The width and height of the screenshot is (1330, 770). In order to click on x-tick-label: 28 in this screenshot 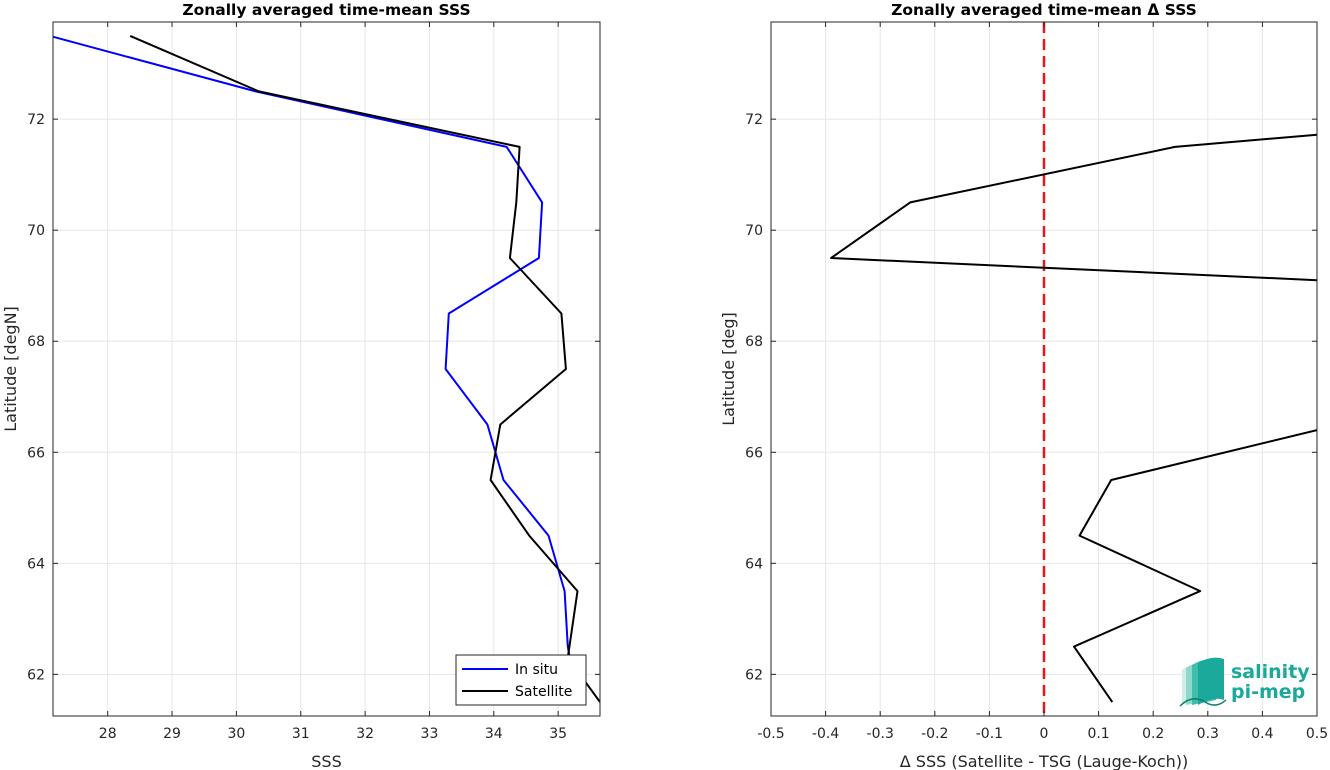, I will do `click(108, 734)`.